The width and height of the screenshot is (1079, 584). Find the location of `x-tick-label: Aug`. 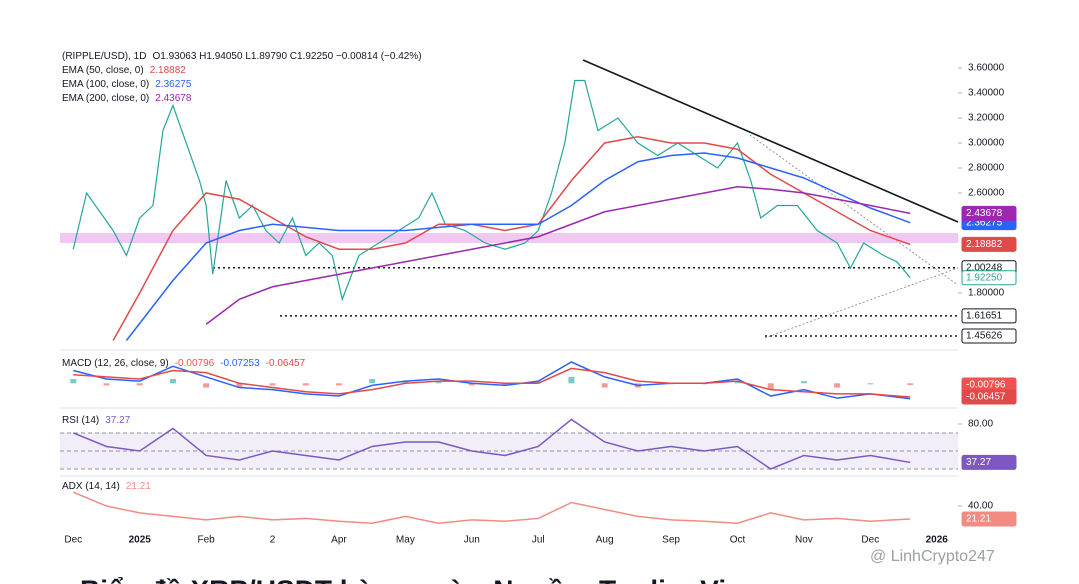

x-tick-label: Aug is located at coordinates (605, 540).